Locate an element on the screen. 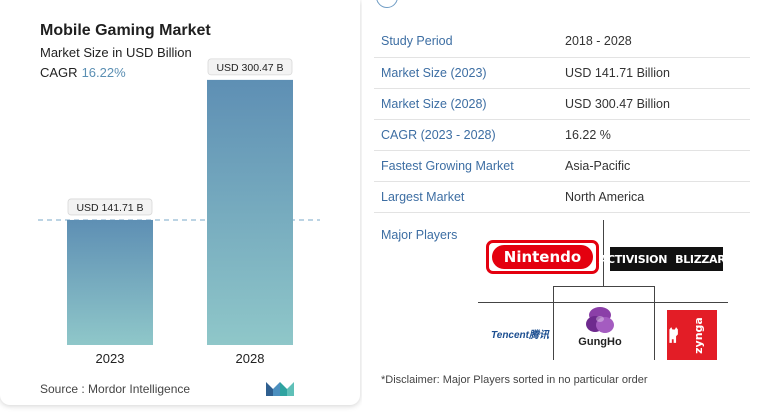  data-label: USD 300.47 B is located at coordinates (249, 68).